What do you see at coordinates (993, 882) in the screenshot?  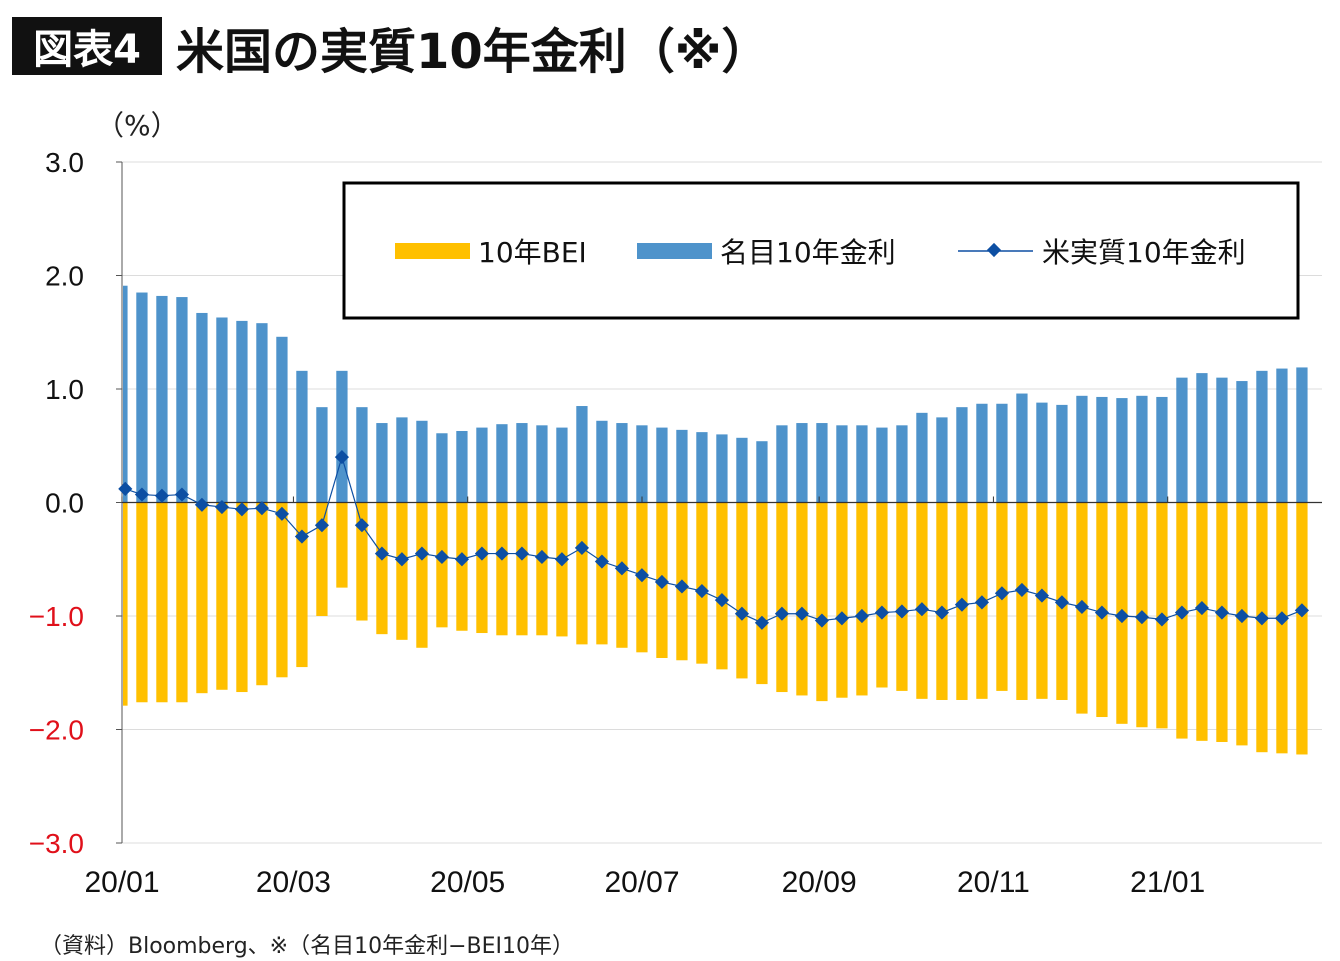 I see `x-tick-label: 20/11` at bounding box center [993, 882].